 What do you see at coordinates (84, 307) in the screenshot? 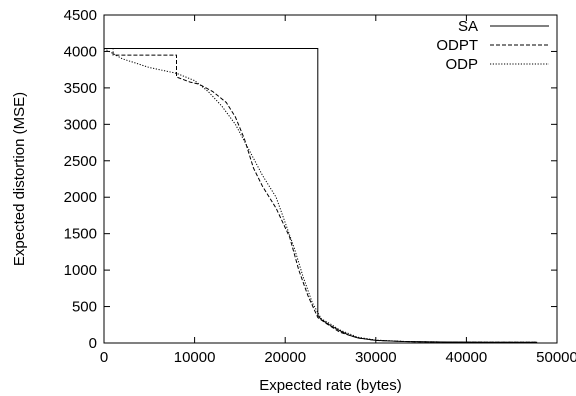
I see `y-tick-label: 500` at bounding box center [84, 307].